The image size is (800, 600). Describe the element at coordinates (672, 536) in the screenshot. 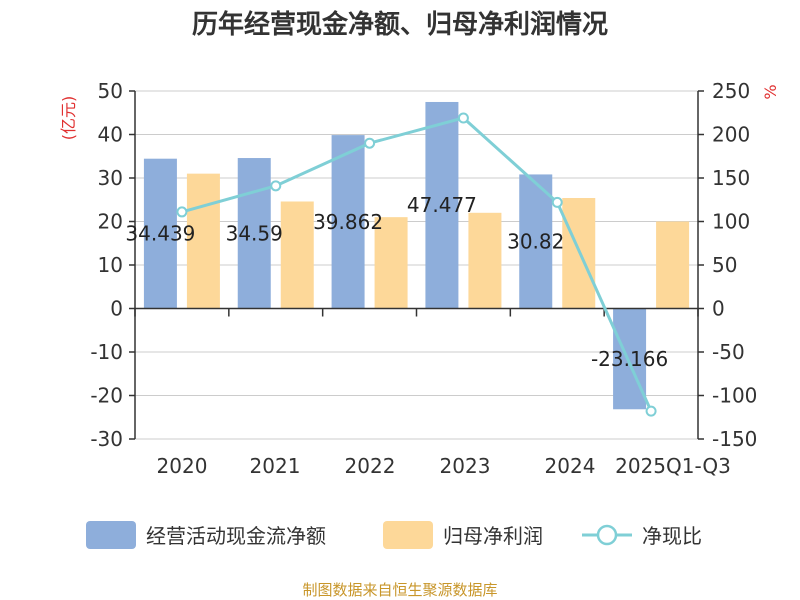

I see `legend-label-ratio: 净现比` at that location.